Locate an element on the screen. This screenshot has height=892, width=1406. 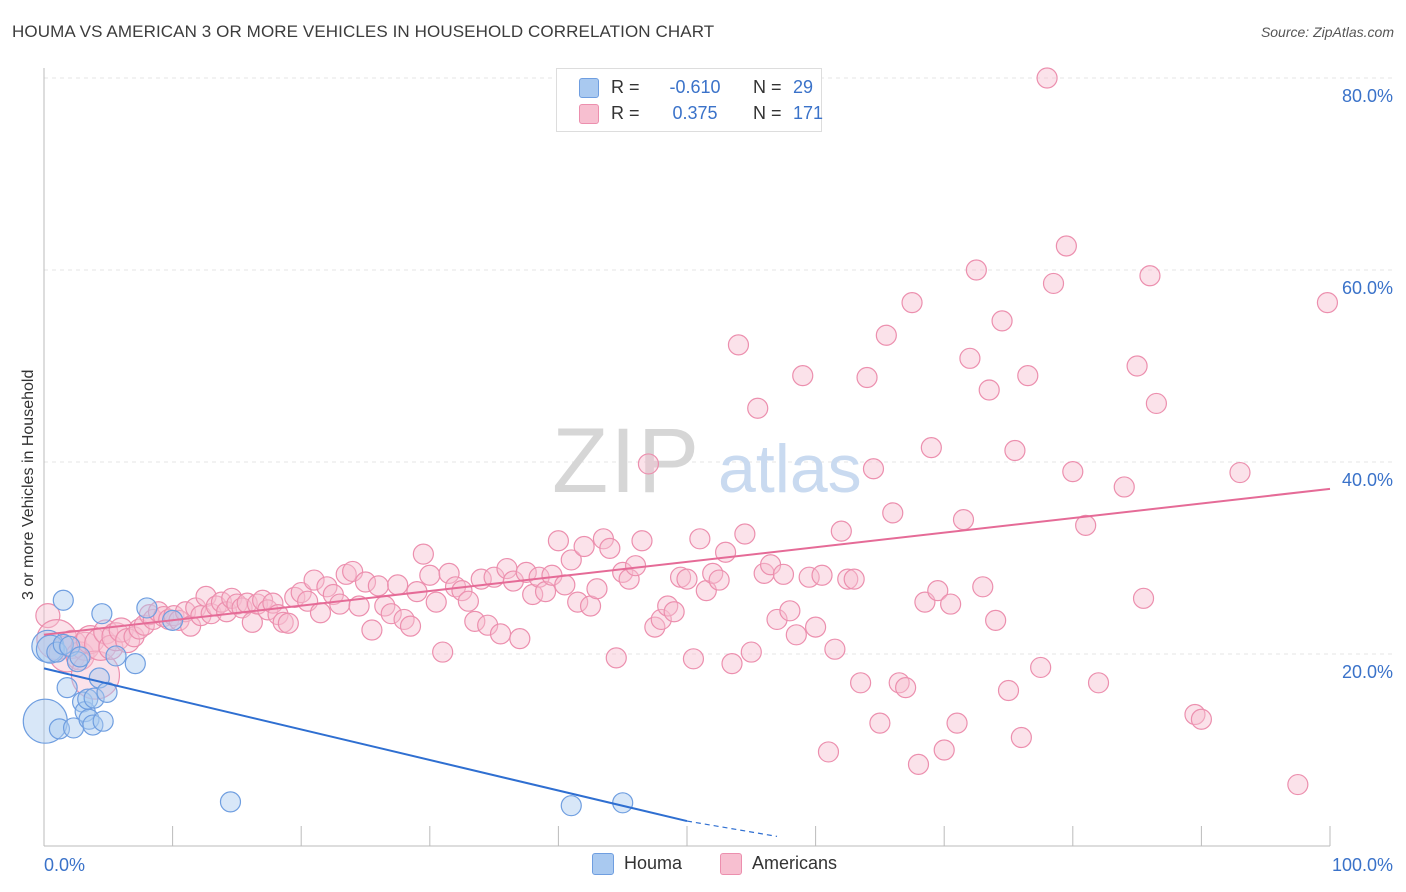
series-houma-points is located at coordinates (328, 703).